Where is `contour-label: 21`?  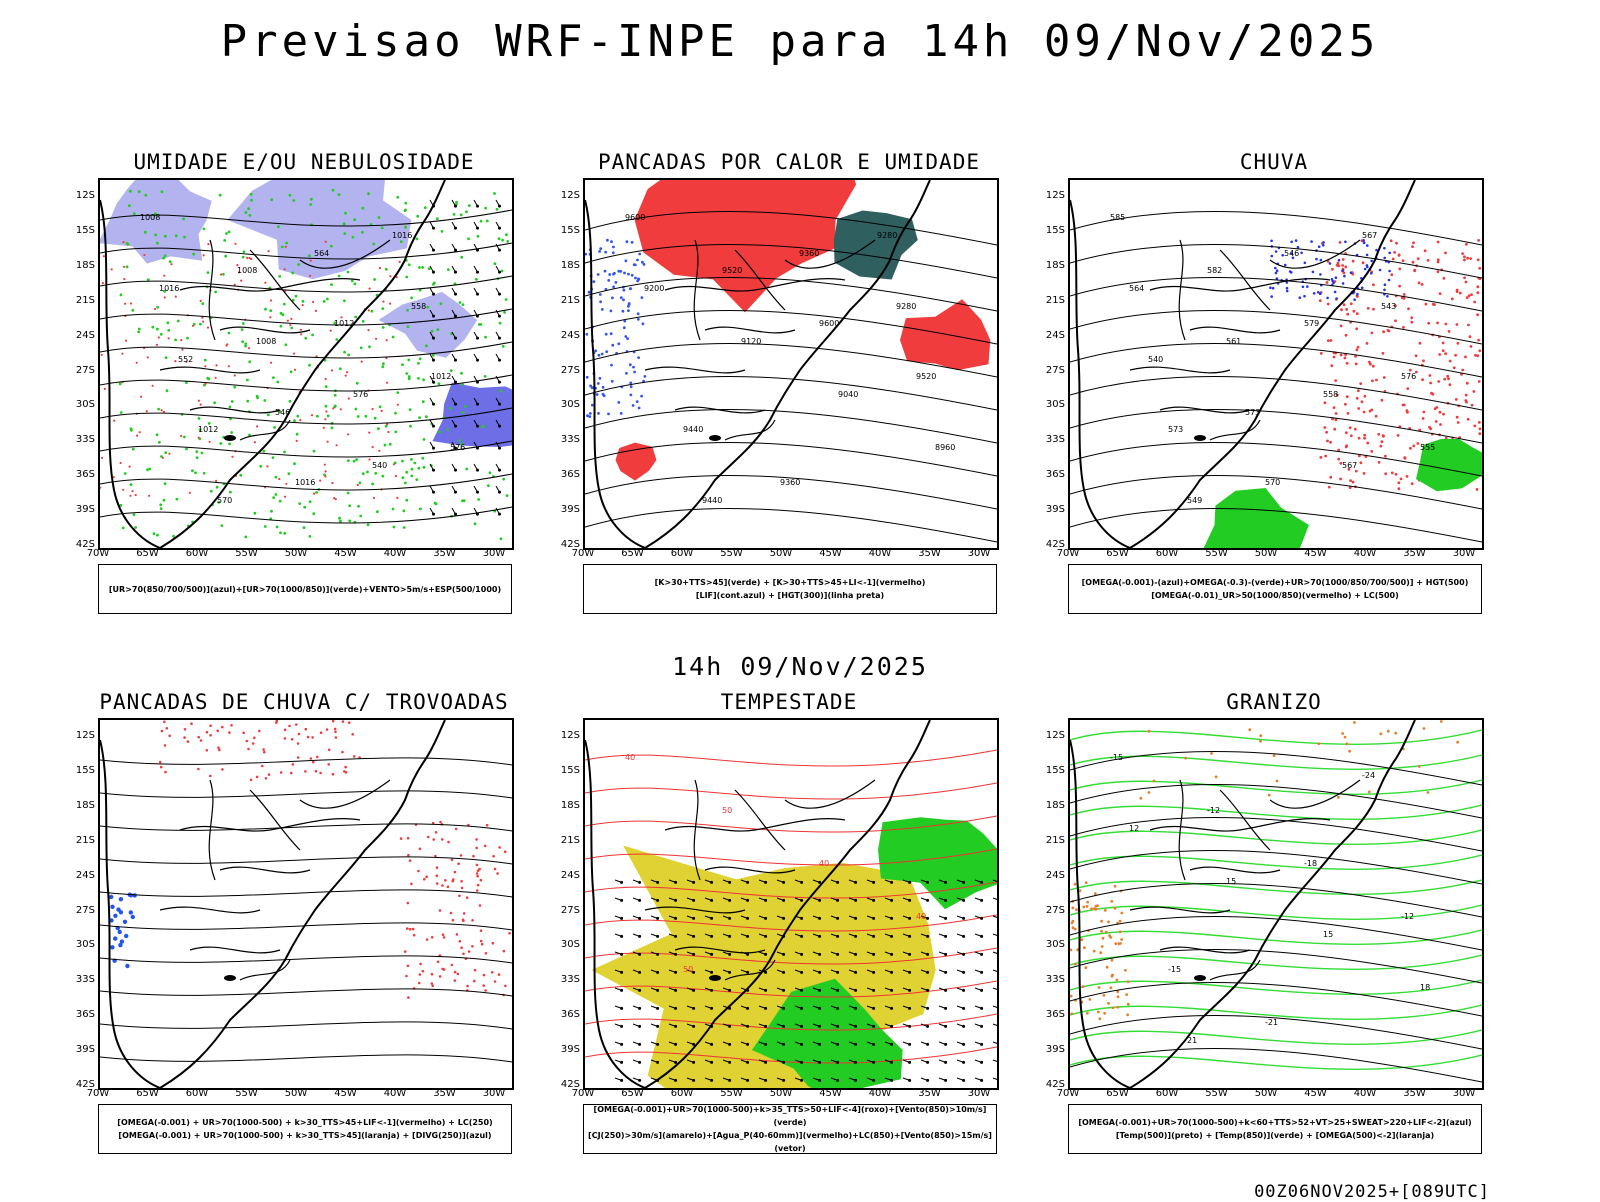 contour-label: 21 is located at coordinates (1192, 1040).